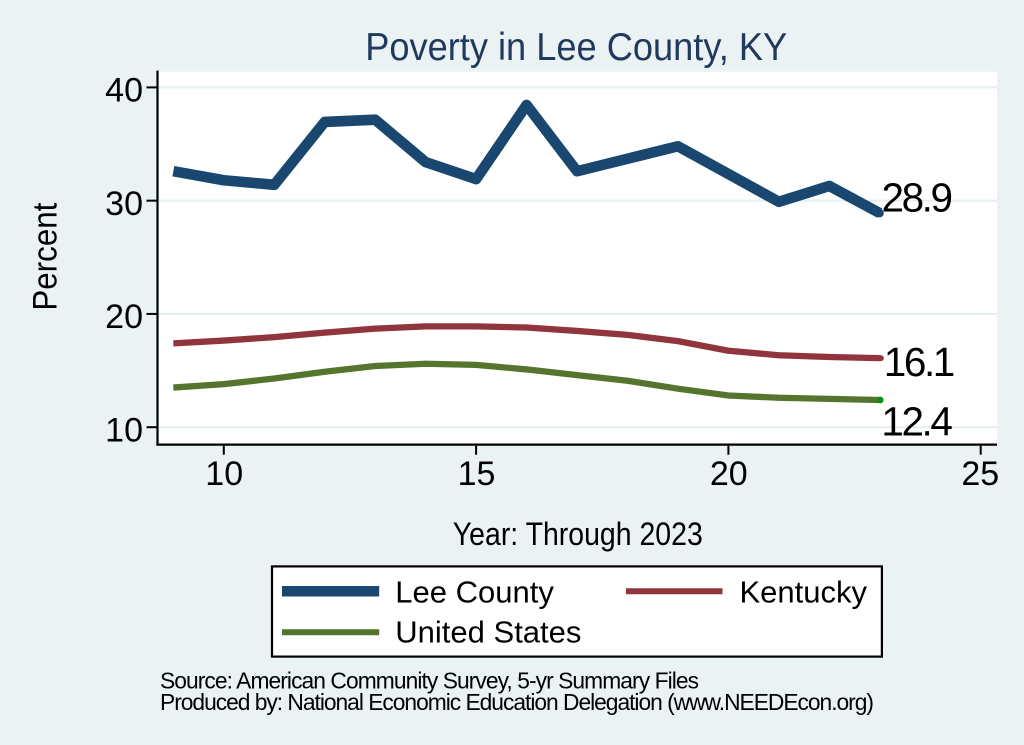  I want to click on svg-text: 28.9, so click(918, 197).